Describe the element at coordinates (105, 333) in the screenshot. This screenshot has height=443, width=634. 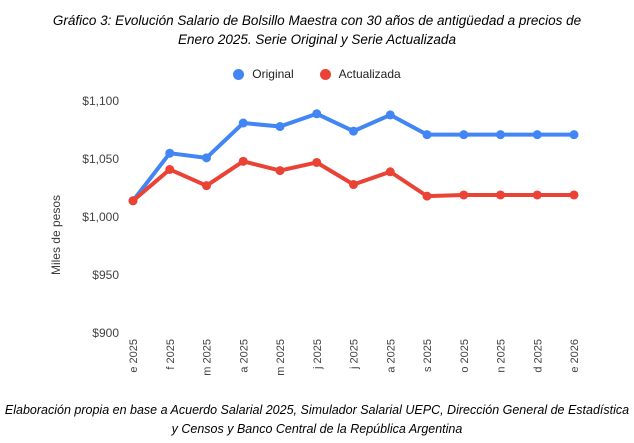
I see `y-tick-label: $900` at that location.